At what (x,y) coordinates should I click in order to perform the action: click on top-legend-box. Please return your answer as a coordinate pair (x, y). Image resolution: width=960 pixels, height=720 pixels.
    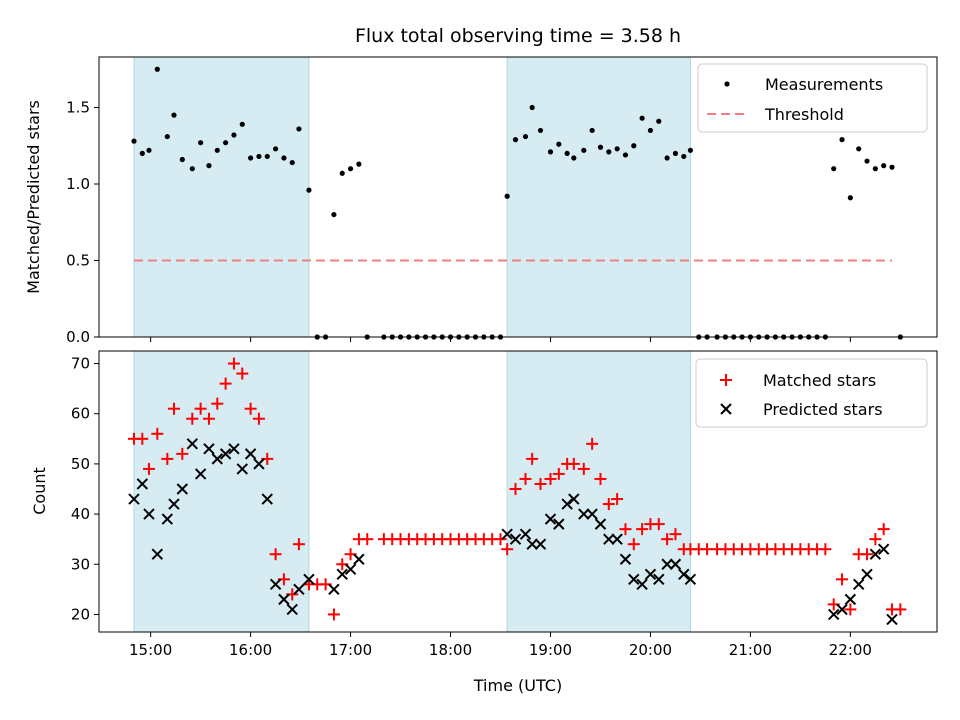
    Looking at the image, I should click on (812, 98).